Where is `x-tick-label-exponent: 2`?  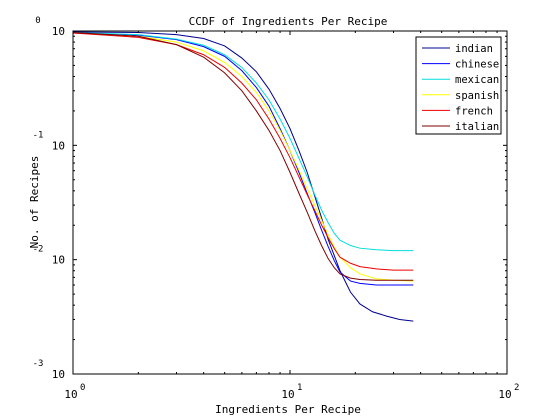
x-tick-label-exponent: 2 is located at coordinates (516, 388).